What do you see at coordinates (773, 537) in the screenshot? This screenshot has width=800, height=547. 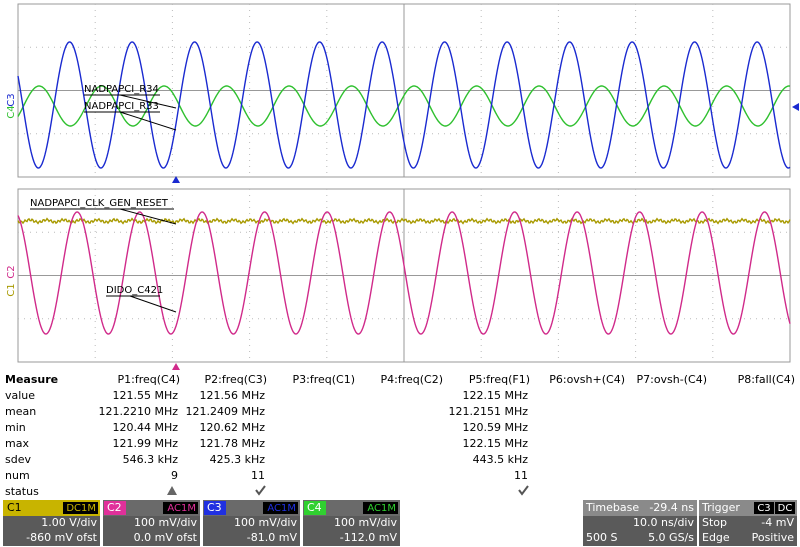 I see `trigger-slope: Positive` at bounding box center [773, 537].